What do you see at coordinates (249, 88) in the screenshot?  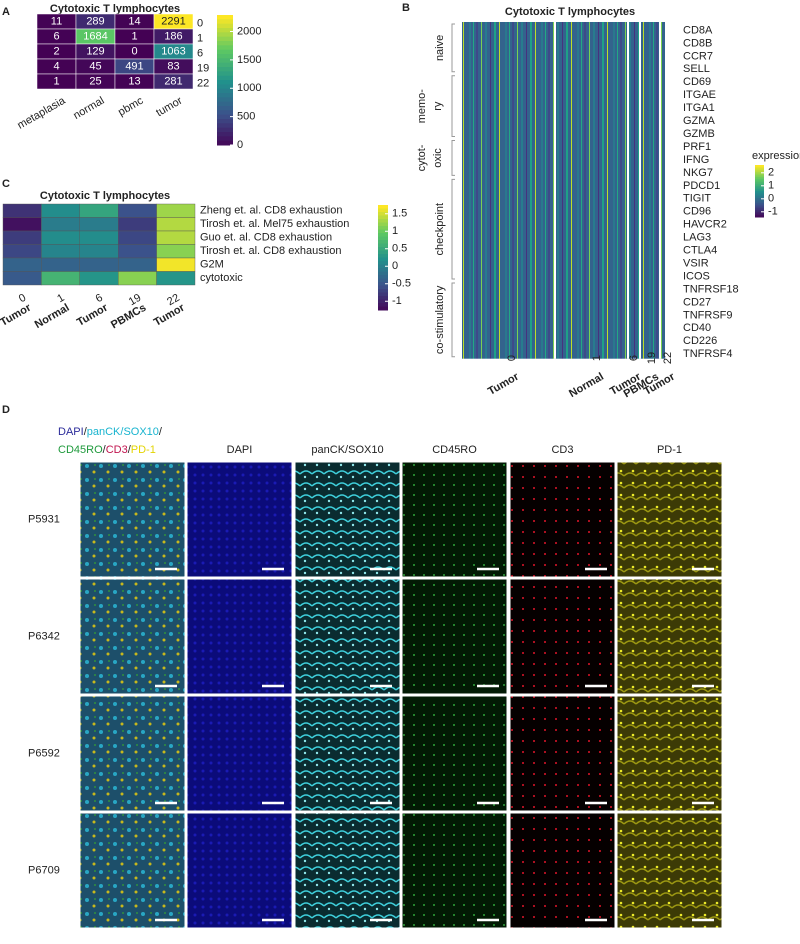 I see `colorbar-tick-label: 1000` at bounding box center [249, 88].